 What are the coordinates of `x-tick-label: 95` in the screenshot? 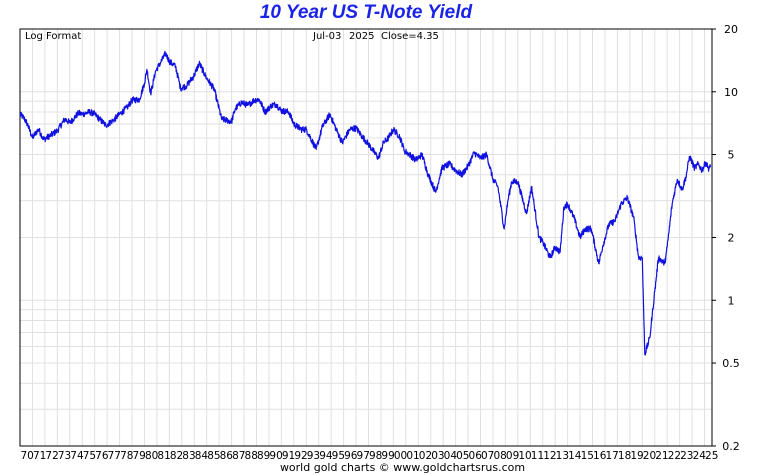 It's located at (338, 456).